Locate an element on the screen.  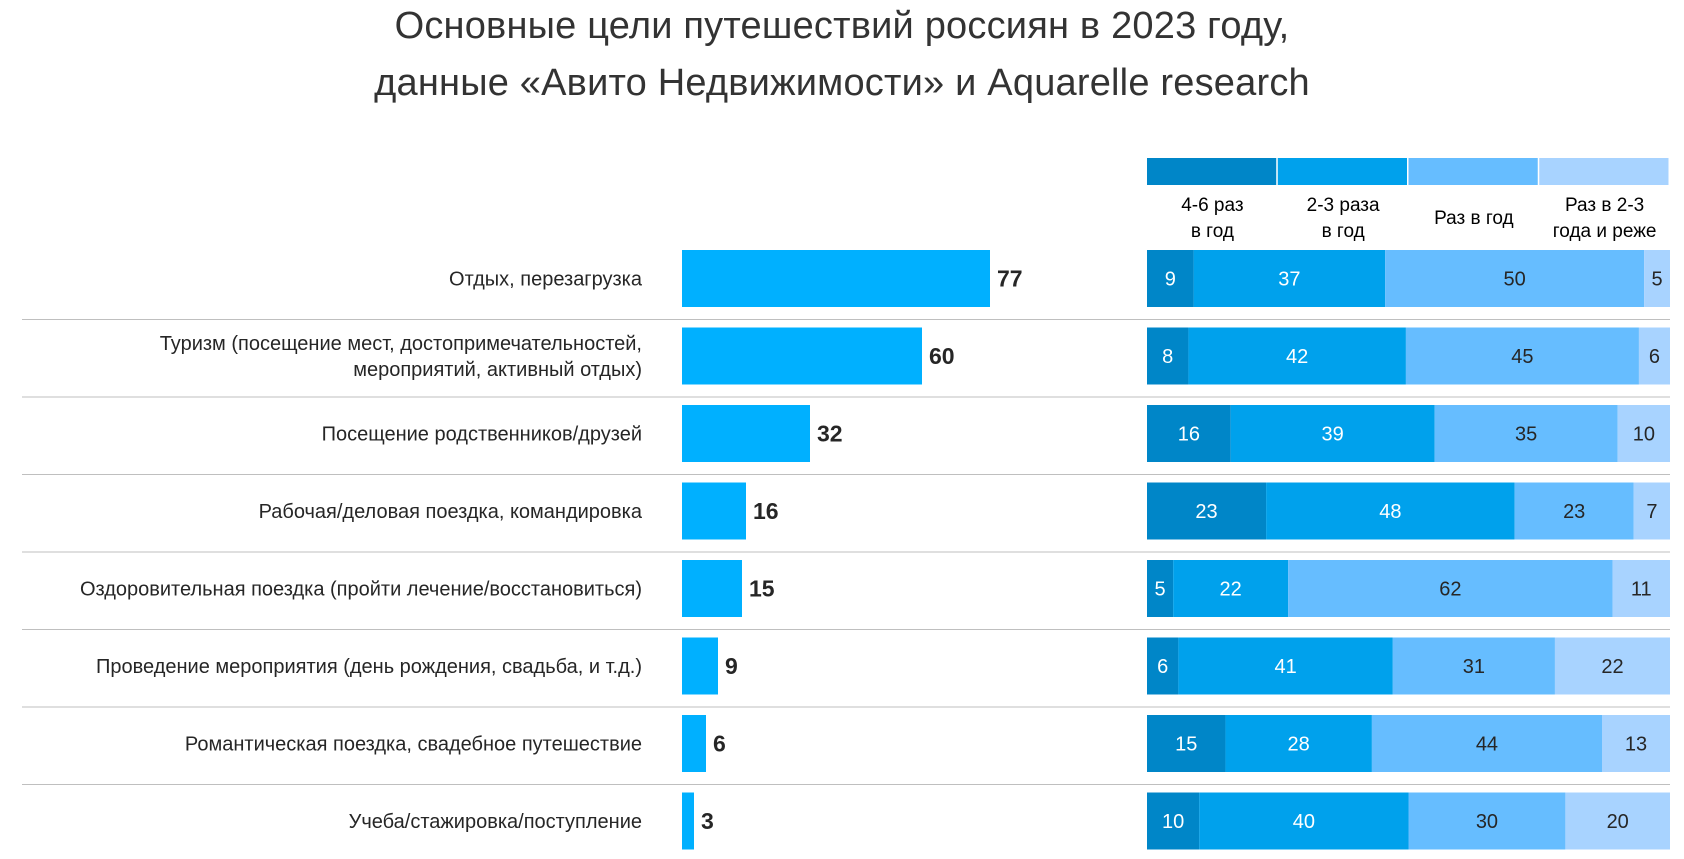
total-value-label: 32 is located at coordinates (830, 434).